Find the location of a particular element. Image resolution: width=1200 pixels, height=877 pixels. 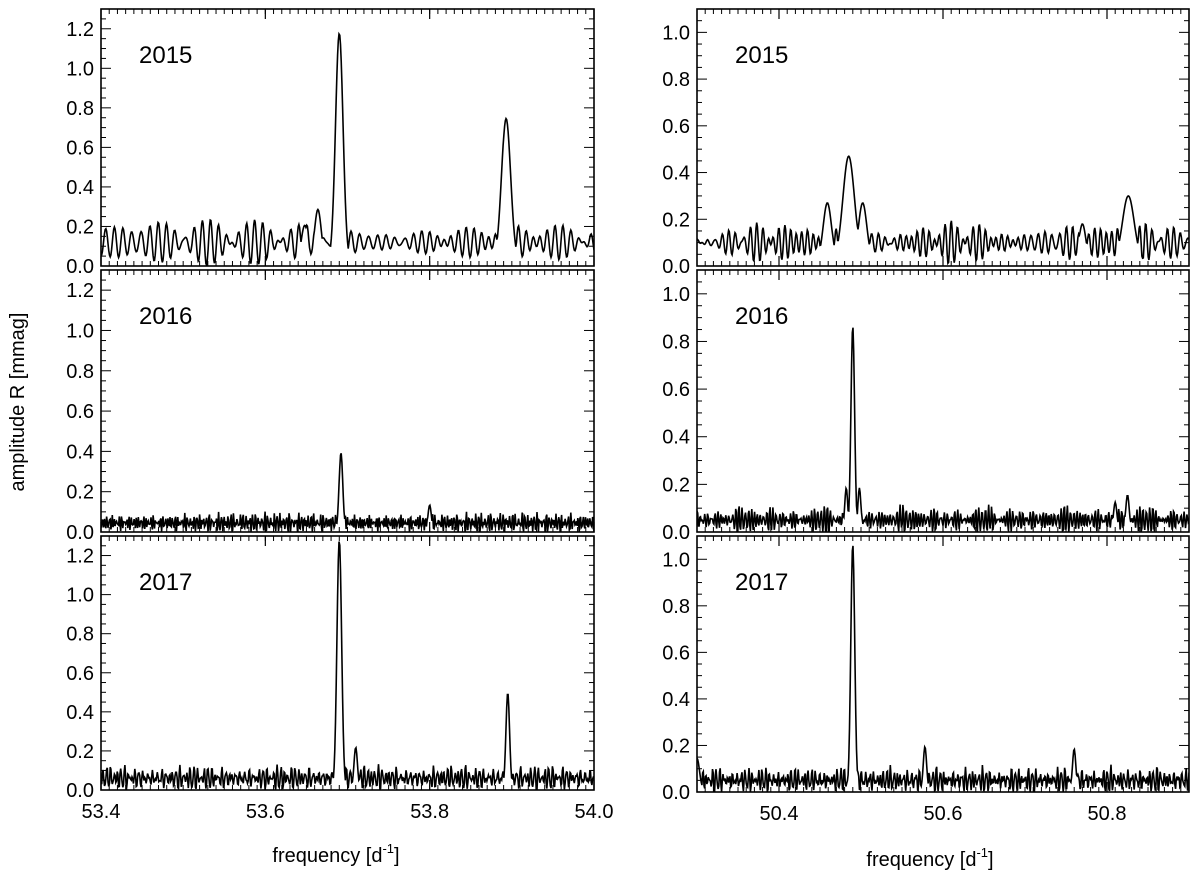

x-tick-label: 53.4 is located at coordinates (101, 812).